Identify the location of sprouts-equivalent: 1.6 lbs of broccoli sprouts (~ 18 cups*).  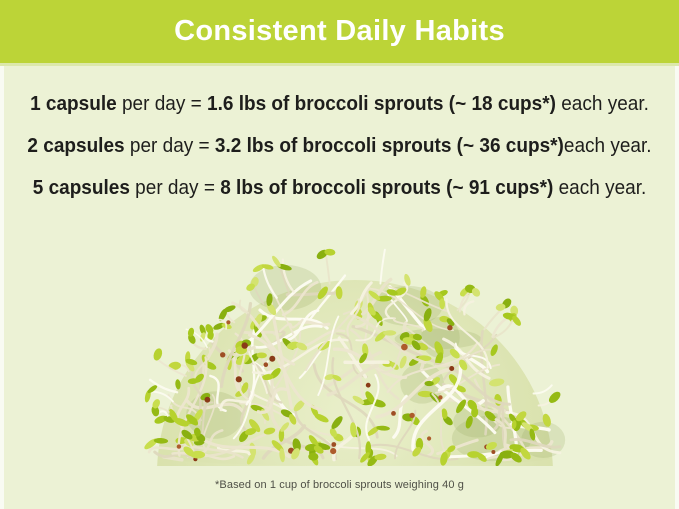
(381, 104).